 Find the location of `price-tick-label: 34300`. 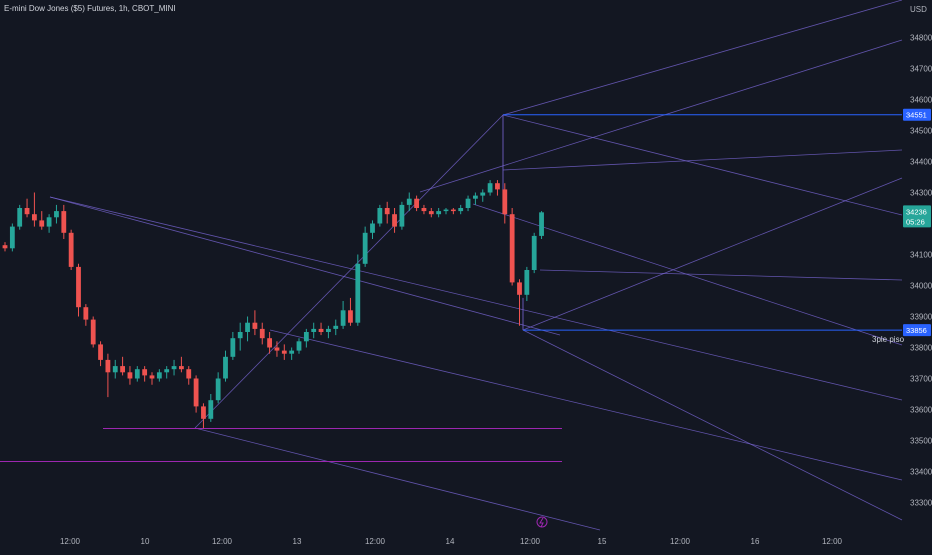

price-tick-label: 34300 is located at coordinates (921, 193).